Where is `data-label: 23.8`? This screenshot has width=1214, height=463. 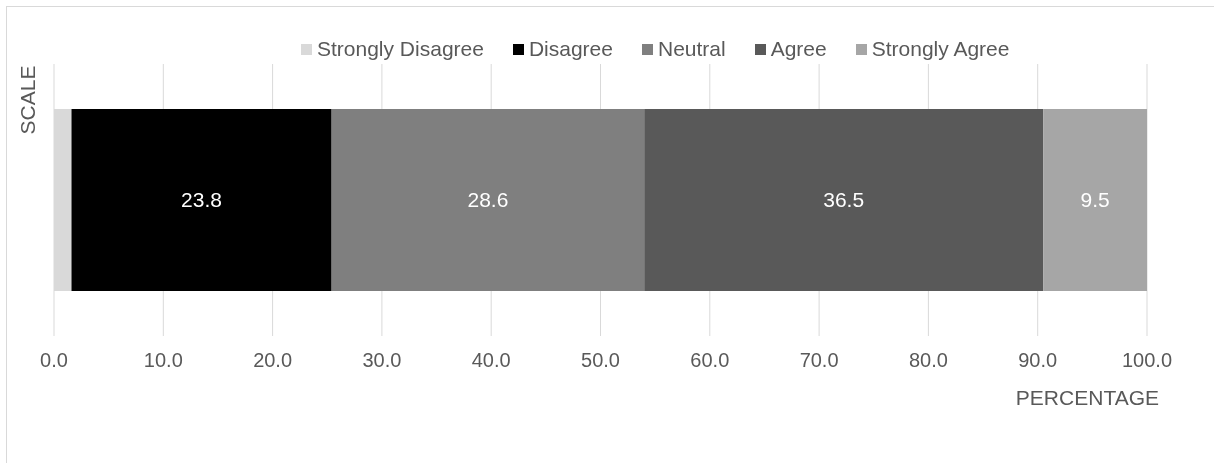 data-label: 23.8 is located at coordinates (201, 200).